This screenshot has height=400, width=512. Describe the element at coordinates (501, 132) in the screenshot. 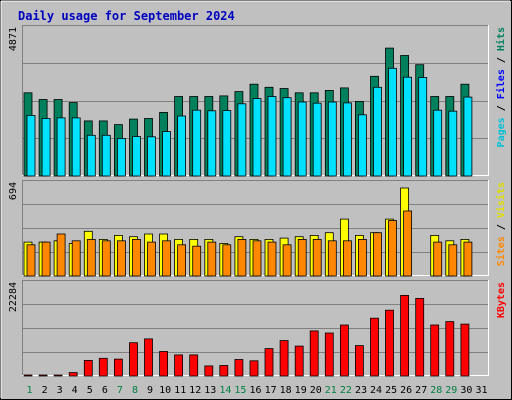

I see `legend-entry: Pages` at that location.